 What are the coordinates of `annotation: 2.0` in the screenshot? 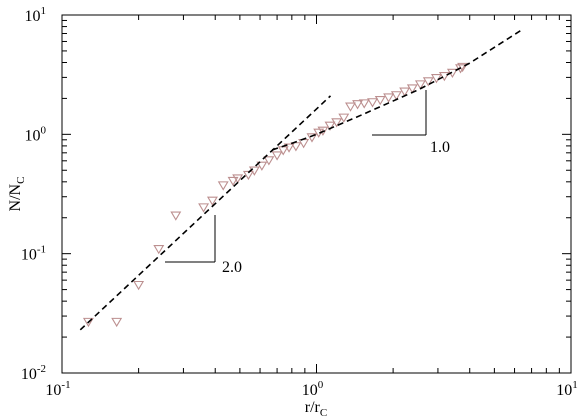 It's located at (232, 267).